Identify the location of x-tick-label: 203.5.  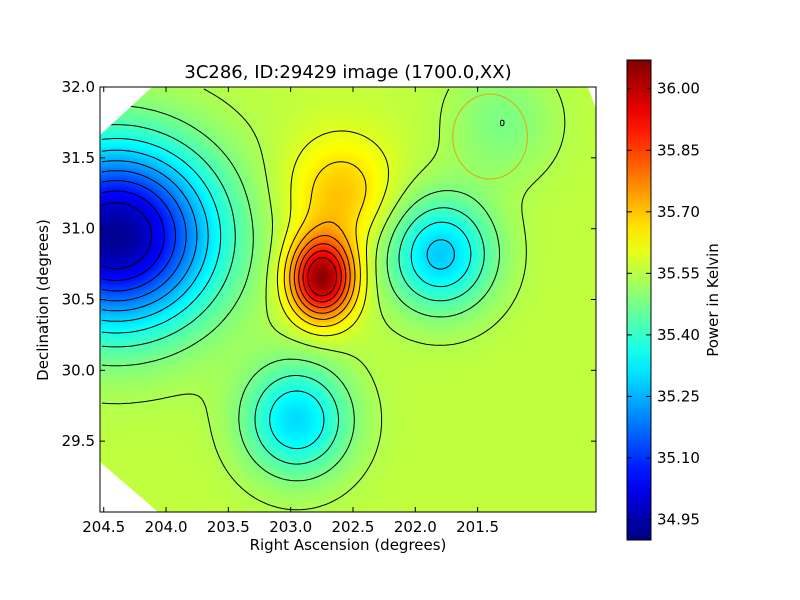
(228, 527).